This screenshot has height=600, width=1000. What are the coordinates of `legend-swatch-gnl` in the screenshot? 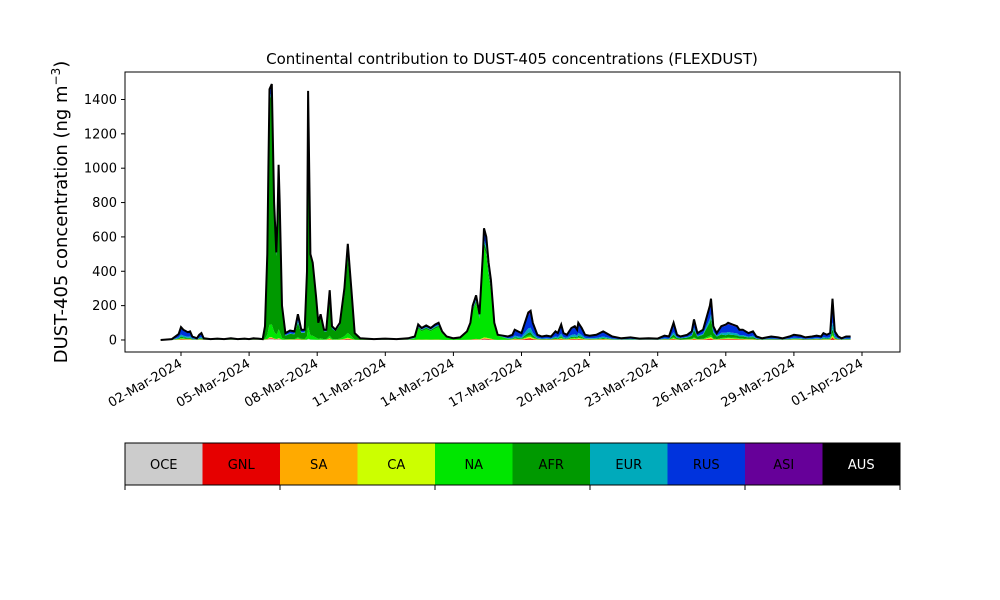 It's located at (241, 464).